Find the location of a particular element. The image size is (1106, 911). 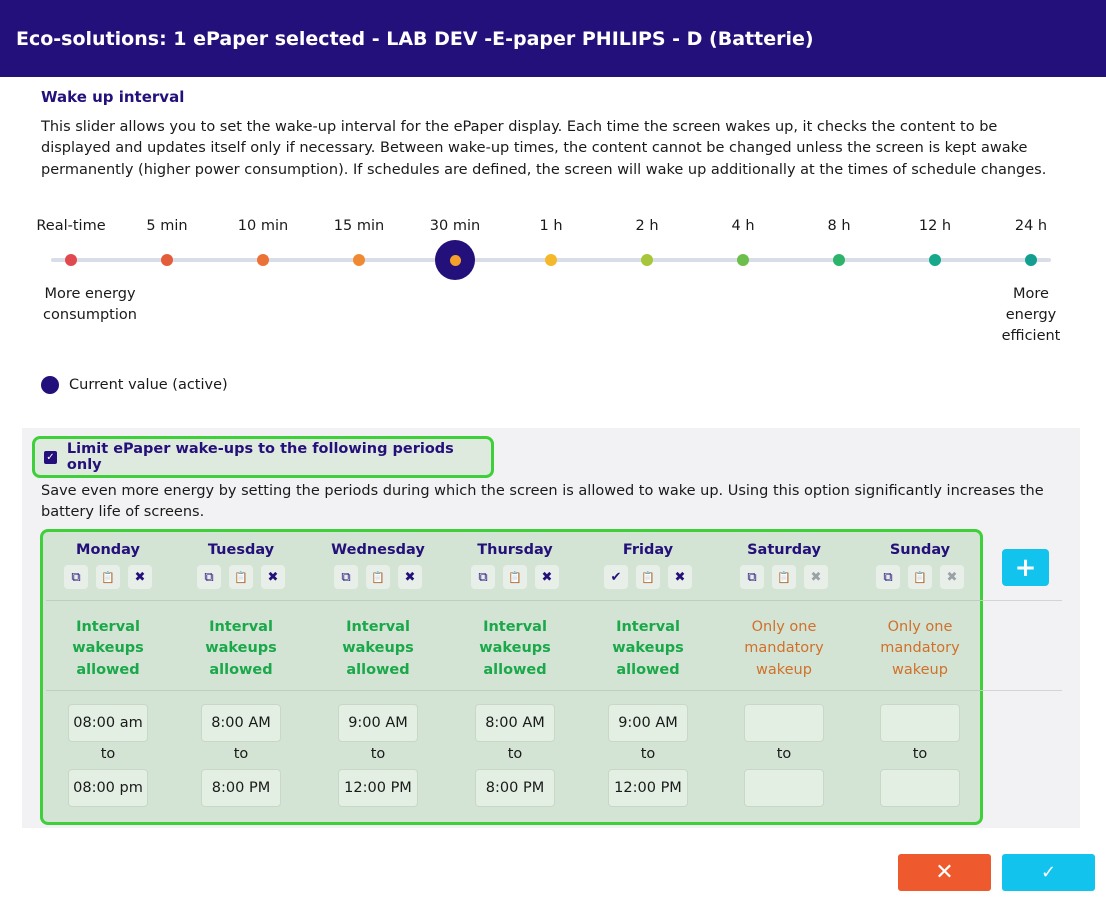

slider-legend: Current value (active) is located at coordinates (134, 385).